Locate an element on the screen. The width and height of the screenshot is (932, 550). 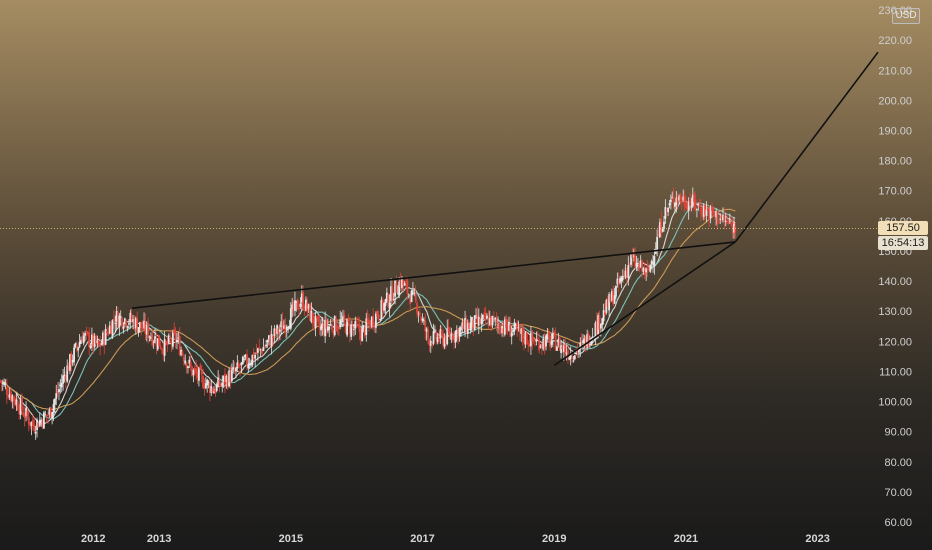
y-tick-label: 110.00 is located at coordinates (895, 372).